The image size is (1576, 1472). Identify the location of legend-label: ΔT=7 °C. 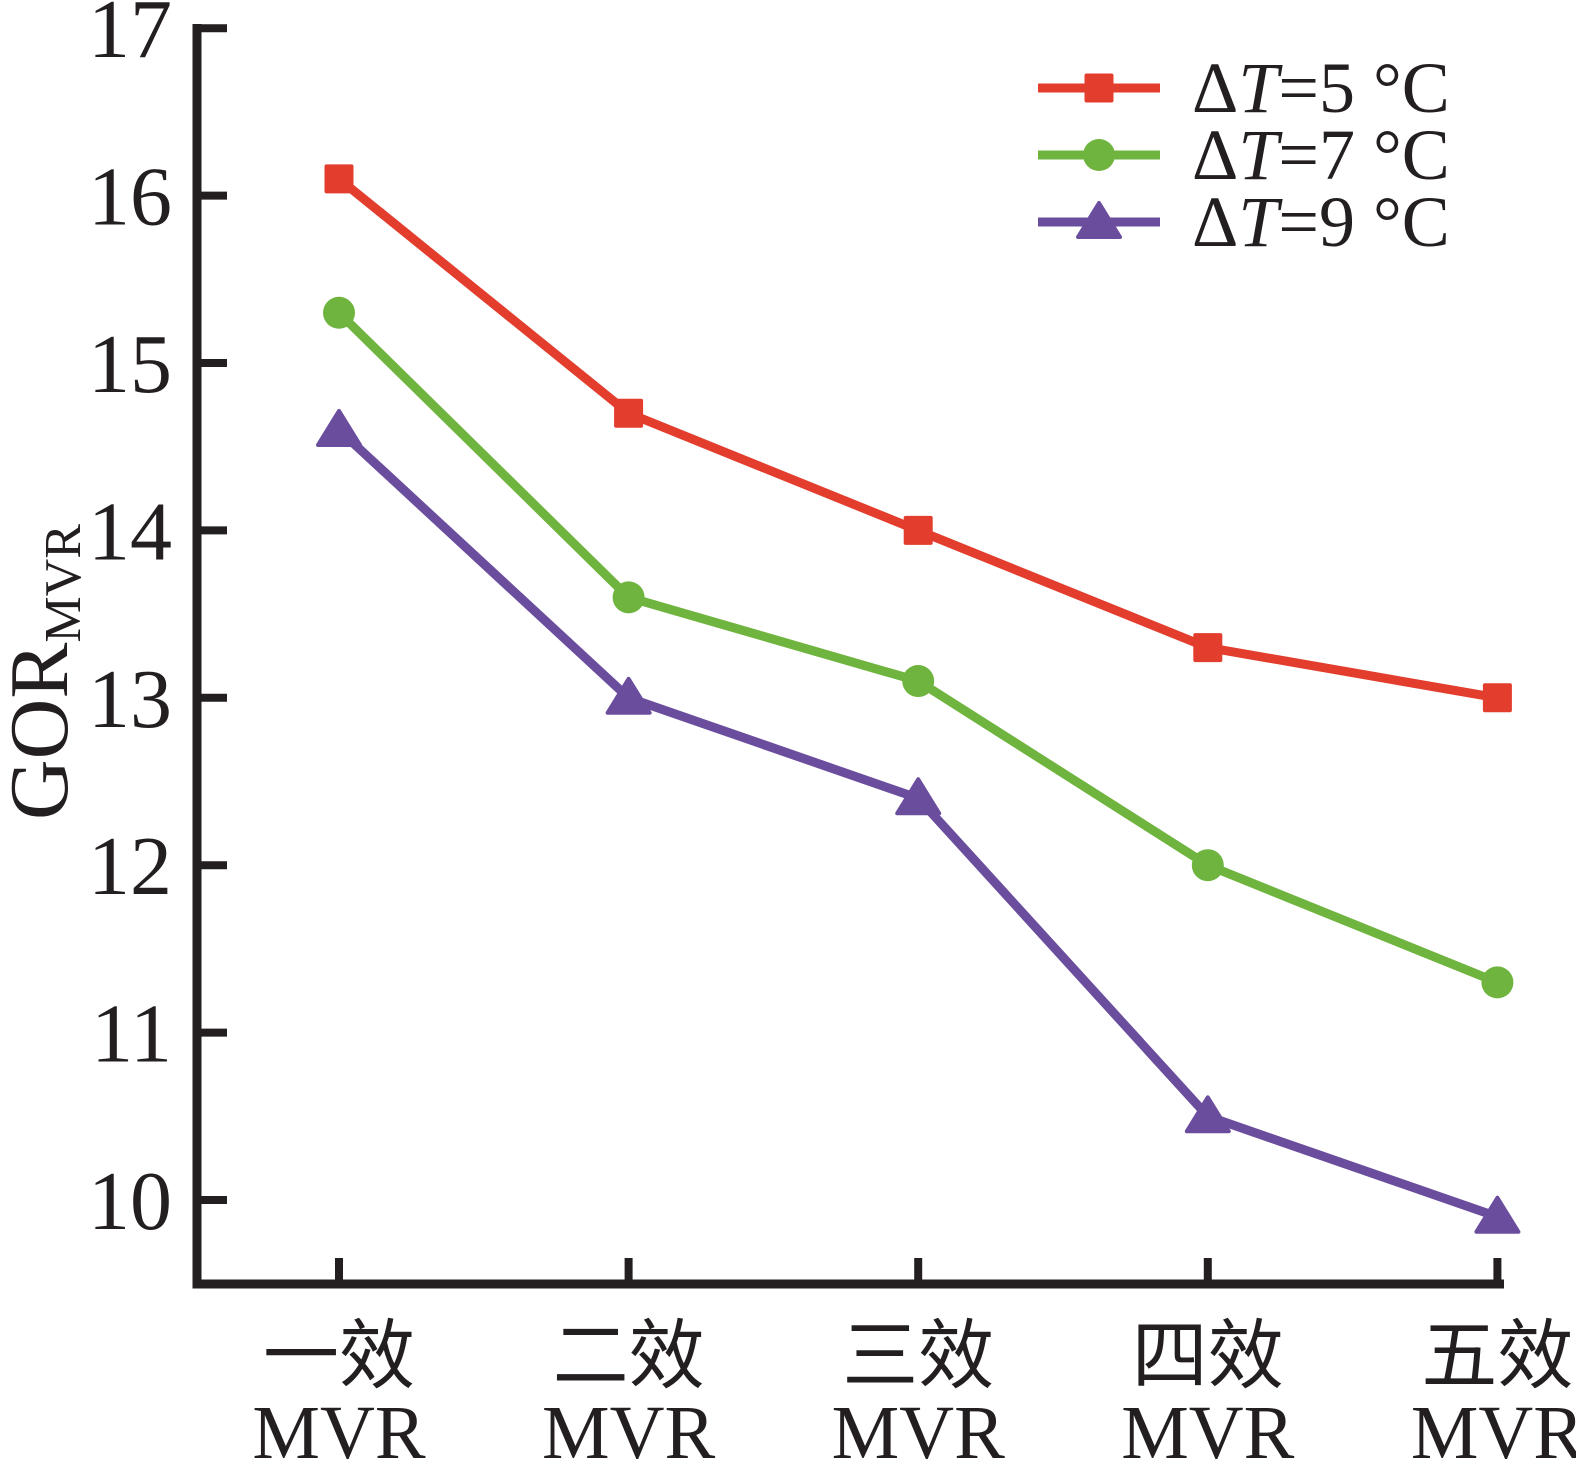
(1321, 155).